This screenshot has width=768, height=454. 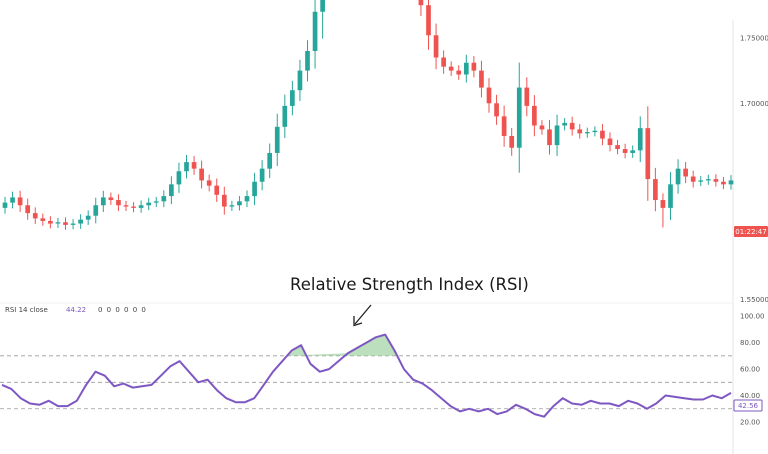 I want to click on rsi-legend-label: RSI 14 close, so click(x=26, y=310).